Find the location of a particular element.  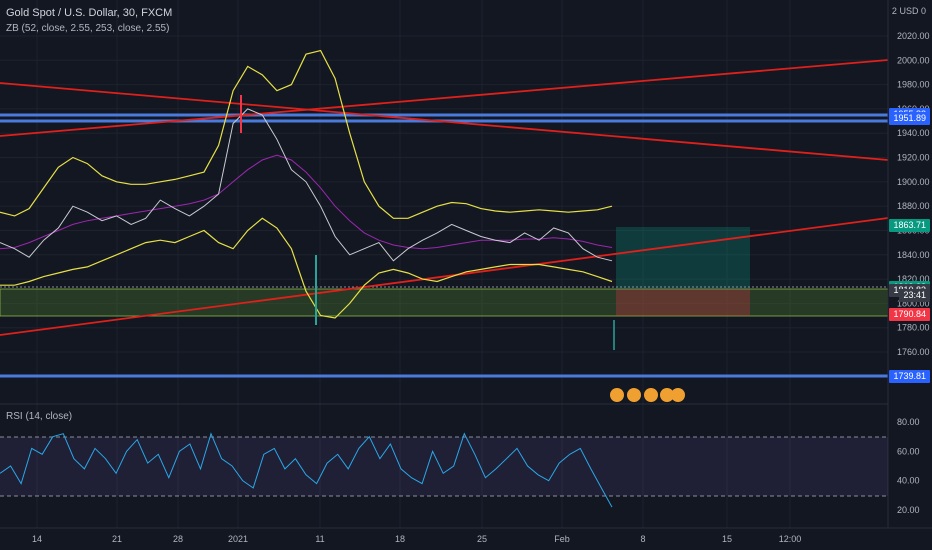

position-target-zone is located at coordinates (683, 258).